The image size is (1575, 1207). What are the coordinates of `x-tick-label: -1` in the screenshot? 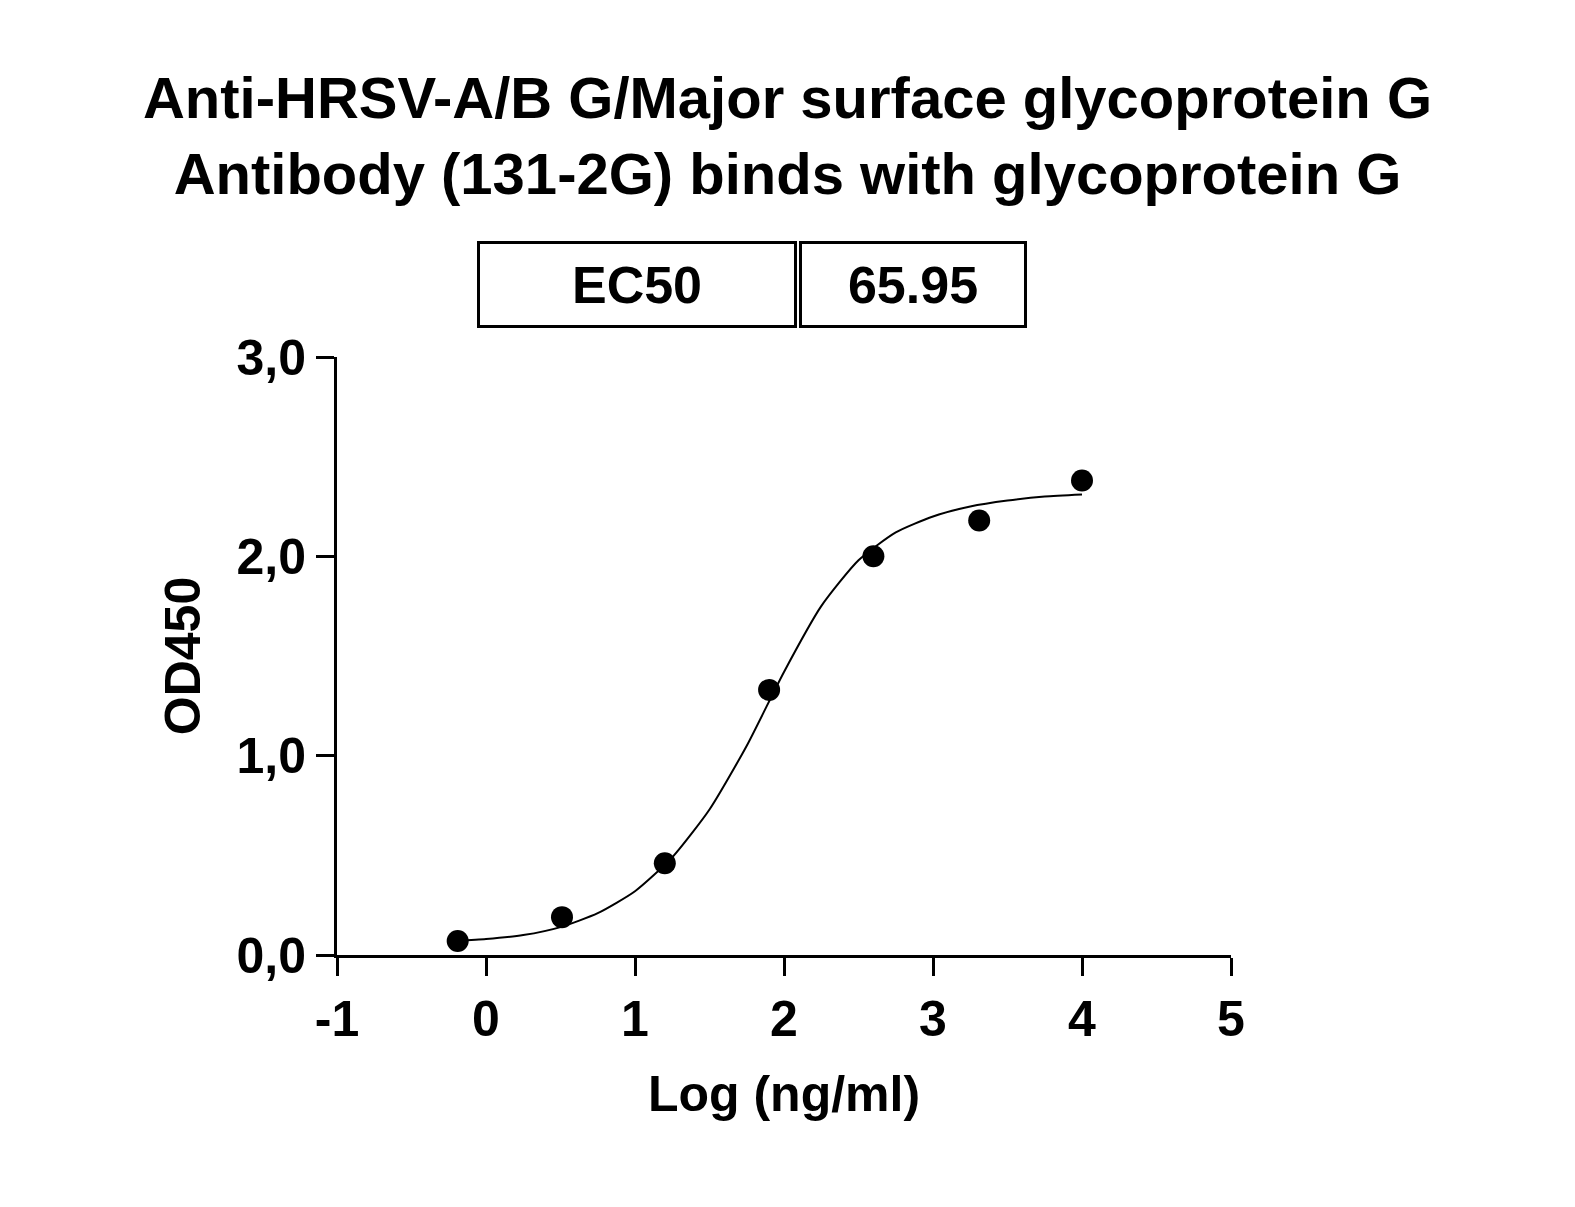 It's located at (337, 1019).